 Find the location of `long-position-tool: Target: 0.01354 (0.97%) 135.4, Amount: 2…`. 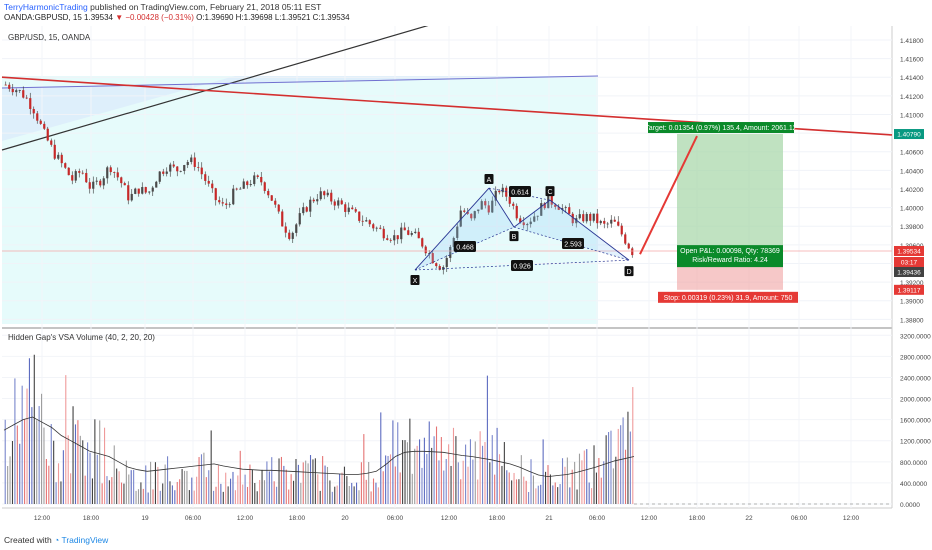

long-position-tool: Target: 0.01354 (0.97%) 135.4, Amount: 2… is located at coordinates (718, 212).